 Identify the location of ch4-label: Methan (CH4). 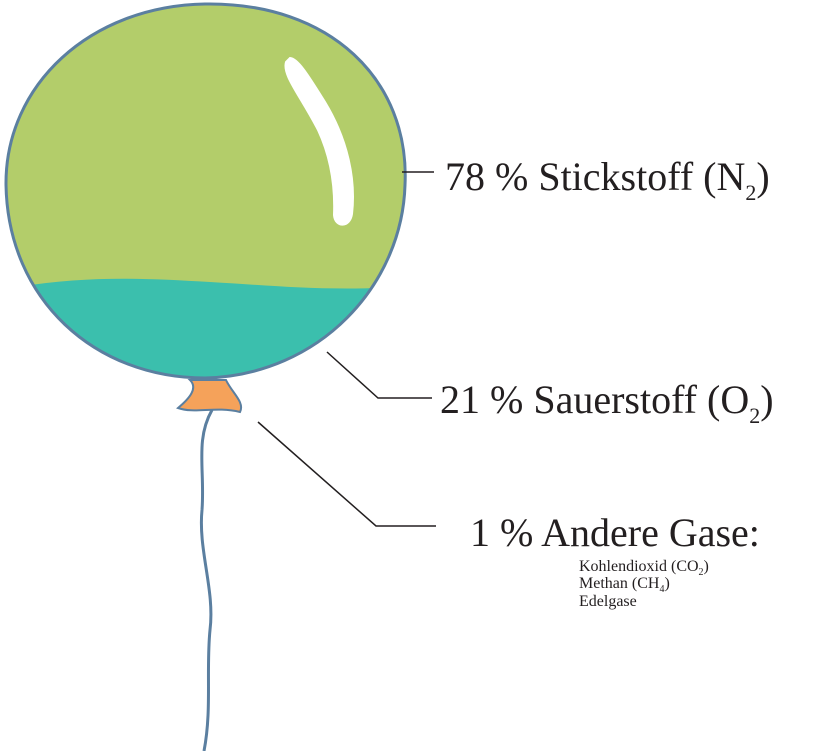
(624, 585).